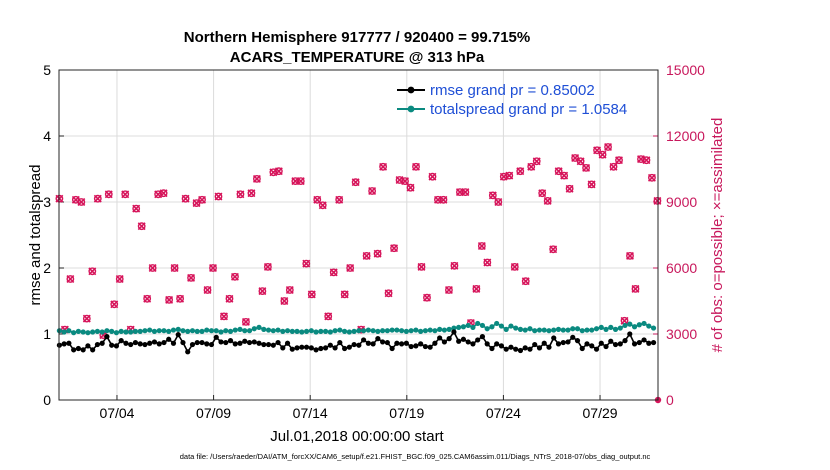 This screenshot has width=830, height=470. What do you see at coordinates (411, 109) in the screenshot?
I see `legend-spread-marker` at bounding box center [411, 109].